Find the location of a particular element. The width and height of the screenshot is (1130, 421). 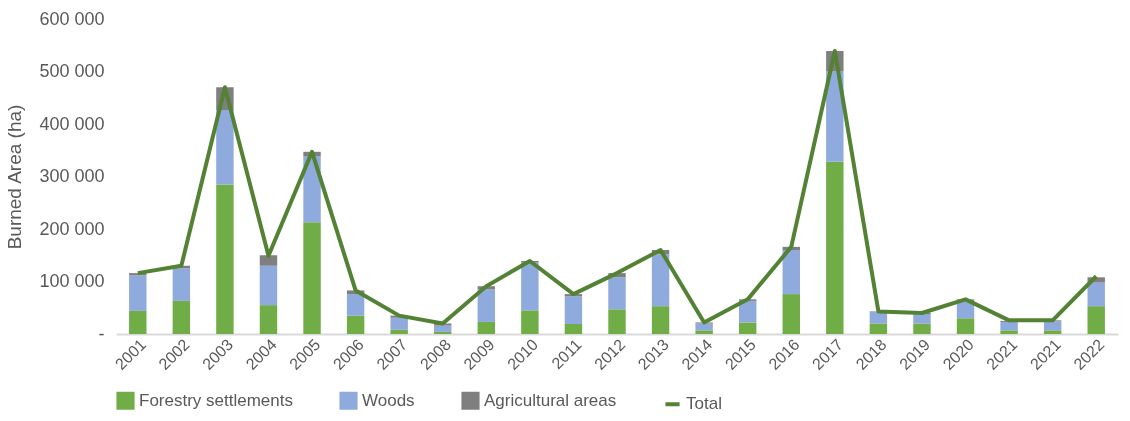

legend-label: Agricultural areas is located at coordinates (550, 400).